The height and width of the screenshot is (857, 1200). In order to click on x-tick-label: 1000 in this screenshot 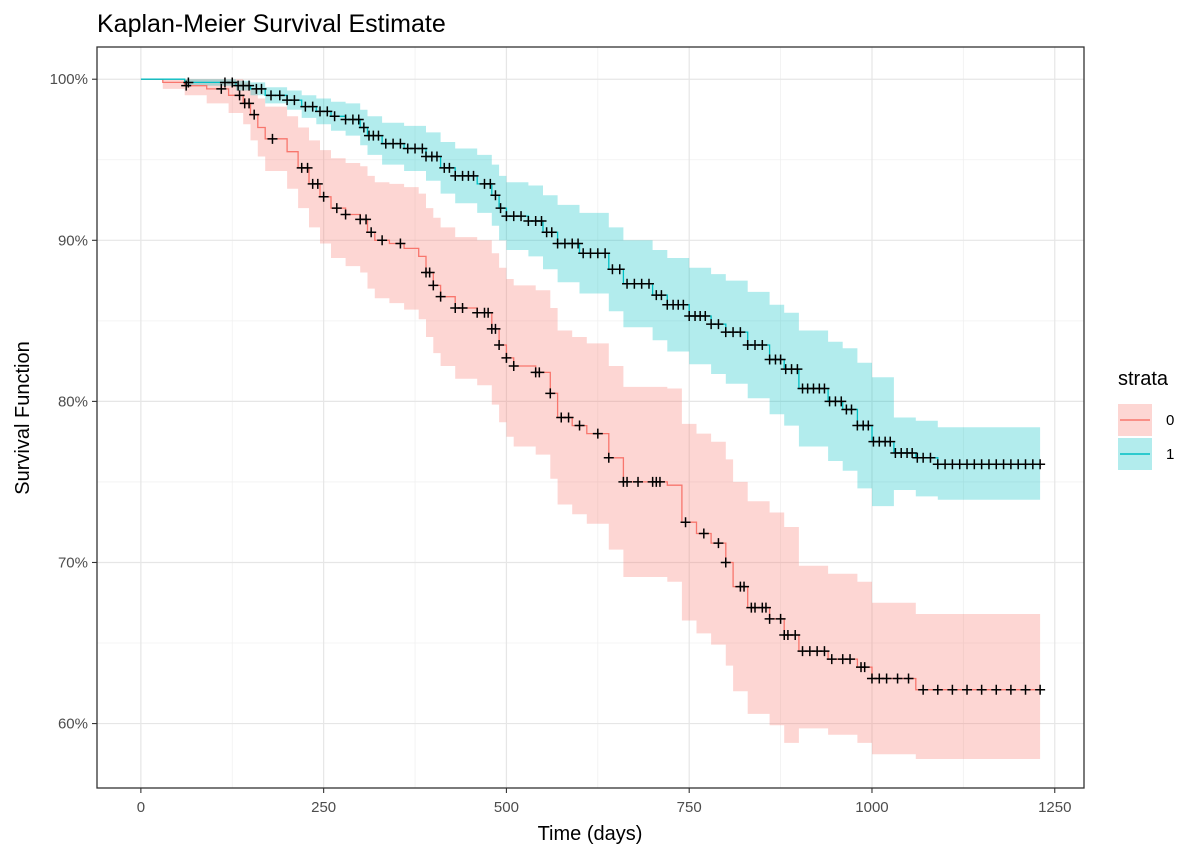, I will do `click(871, 807)`.